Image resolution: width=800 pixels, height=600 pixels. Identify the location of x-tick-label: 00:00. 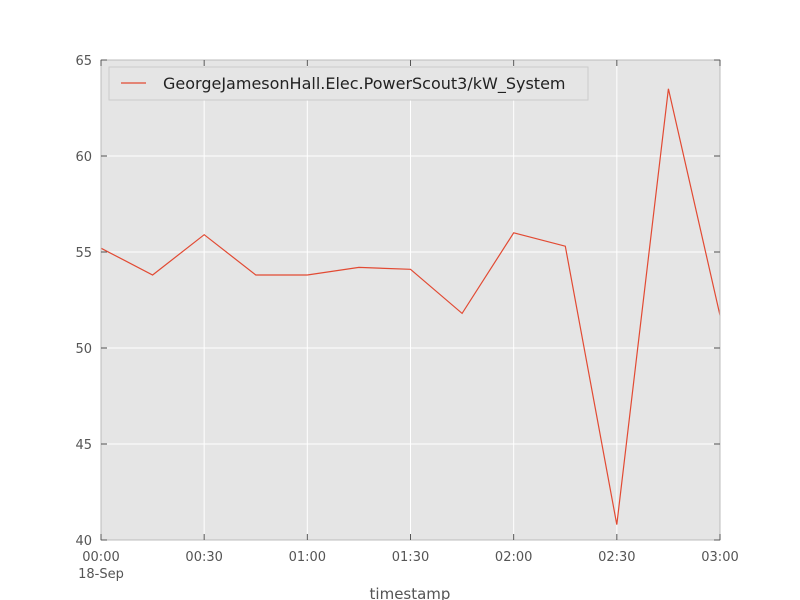
(100, 557).